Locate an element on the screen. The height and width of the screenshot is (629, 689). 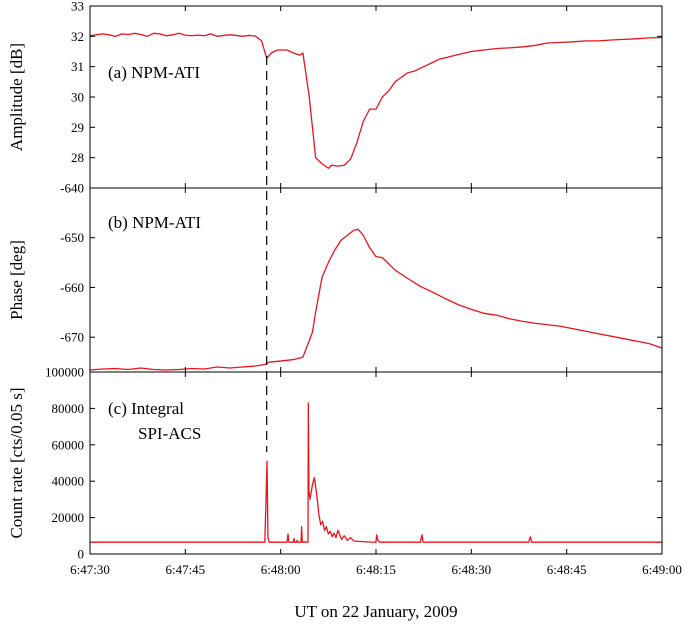
xtick-label: 6:48:45 is located at coordinates (567, 569).